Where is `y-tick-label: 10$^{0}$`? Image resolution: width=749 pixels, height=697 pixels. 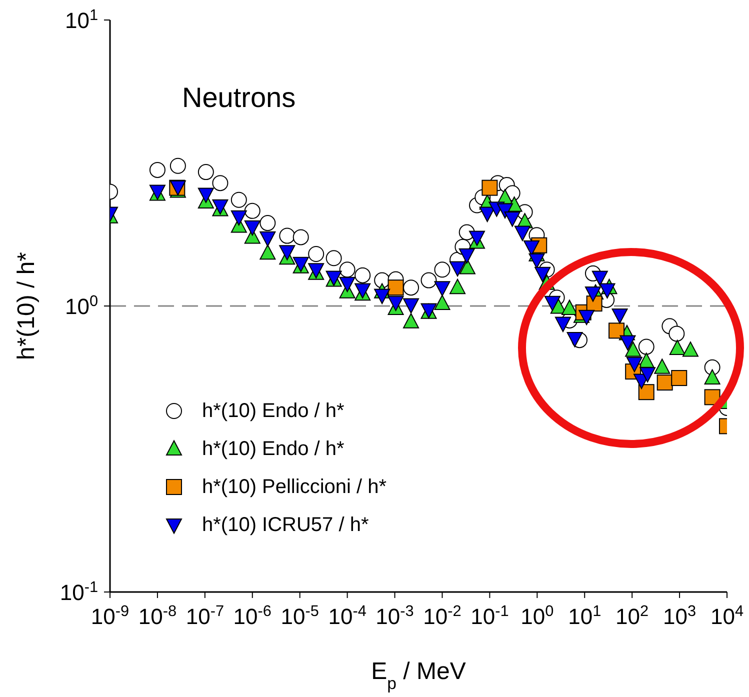
y-tick-label: 10$^{0}$ is located at coordinates (81, 305).